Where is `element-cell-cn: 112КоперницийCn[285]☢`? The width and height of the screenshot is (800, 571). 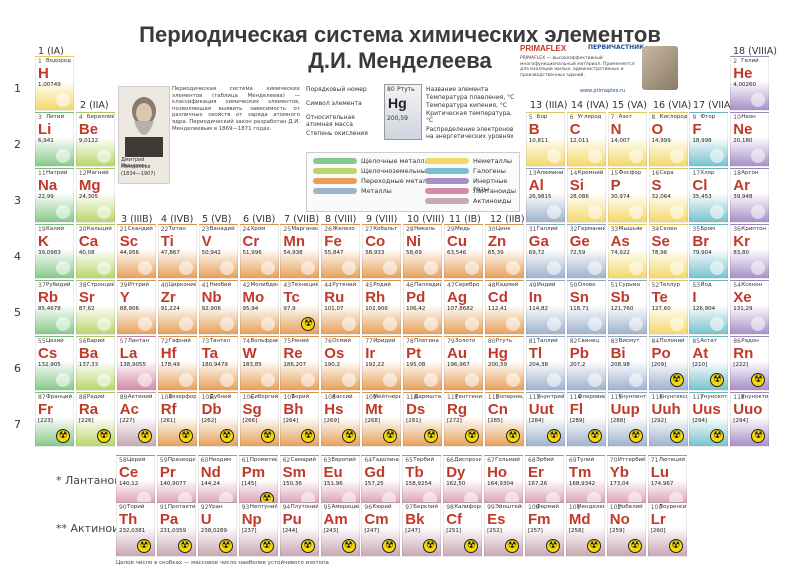 element-cell-cn: 112КоперницийCn[285]☢ is located at coordinates (504, 419).